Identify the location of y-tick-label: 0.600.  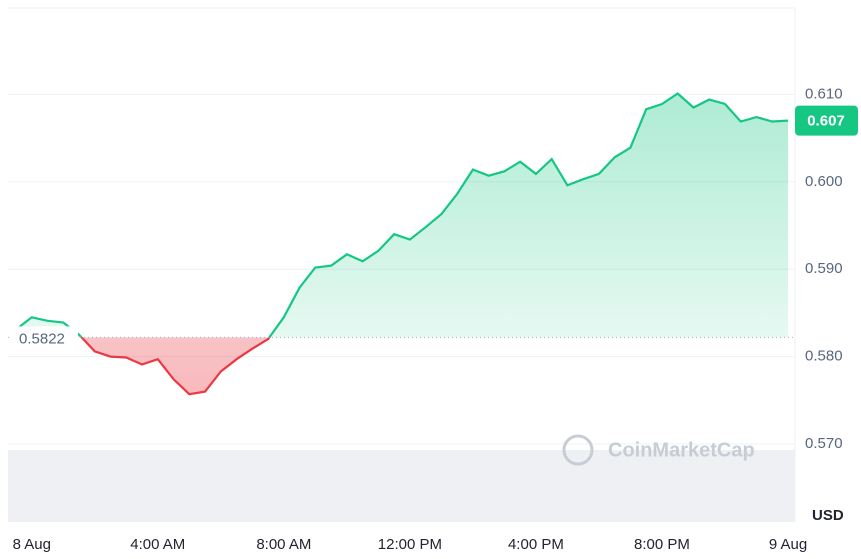
(824, 181).